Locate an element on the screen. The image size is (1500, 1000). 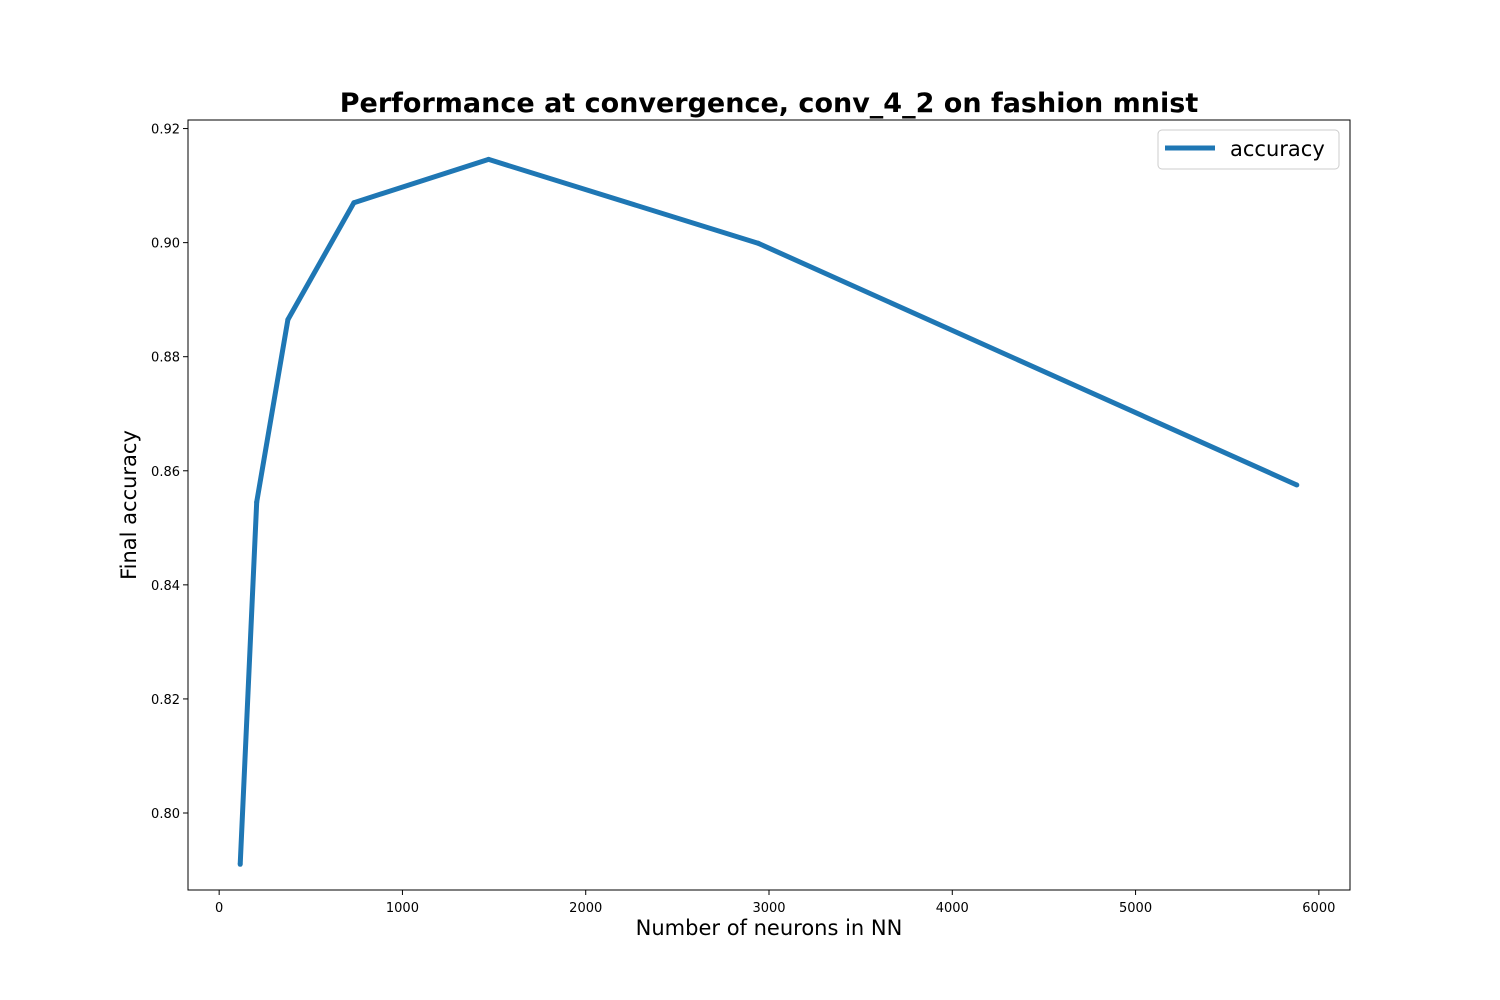
y-tick-label: 0.92 is located at coordinates (165, 130).